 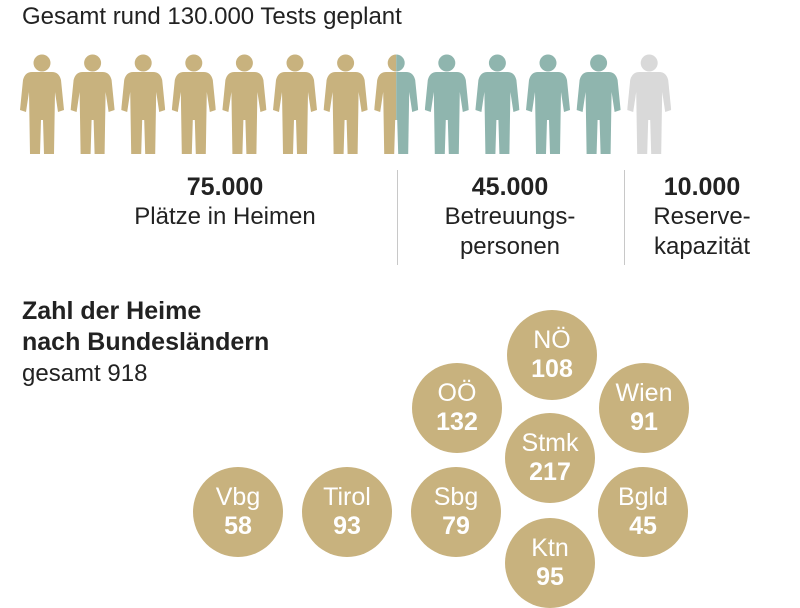 I want to click on staff-label-line1: Betreuungs-, so click(x=510, y=216).